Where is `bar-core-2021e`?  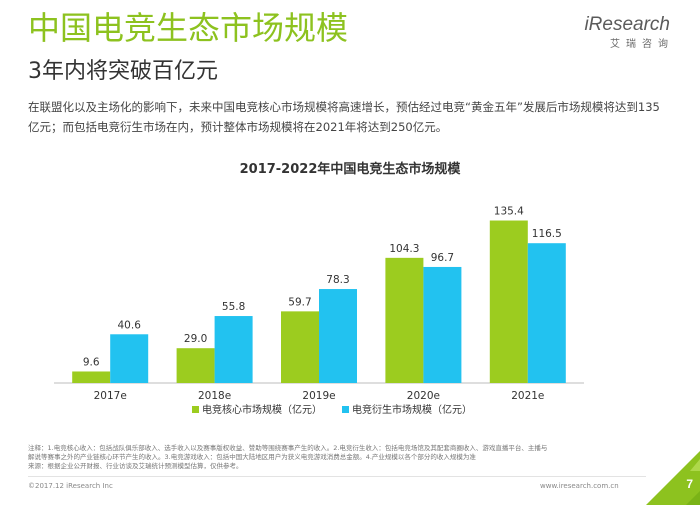 bar-core-2021e is located at coordinates (508, 301).